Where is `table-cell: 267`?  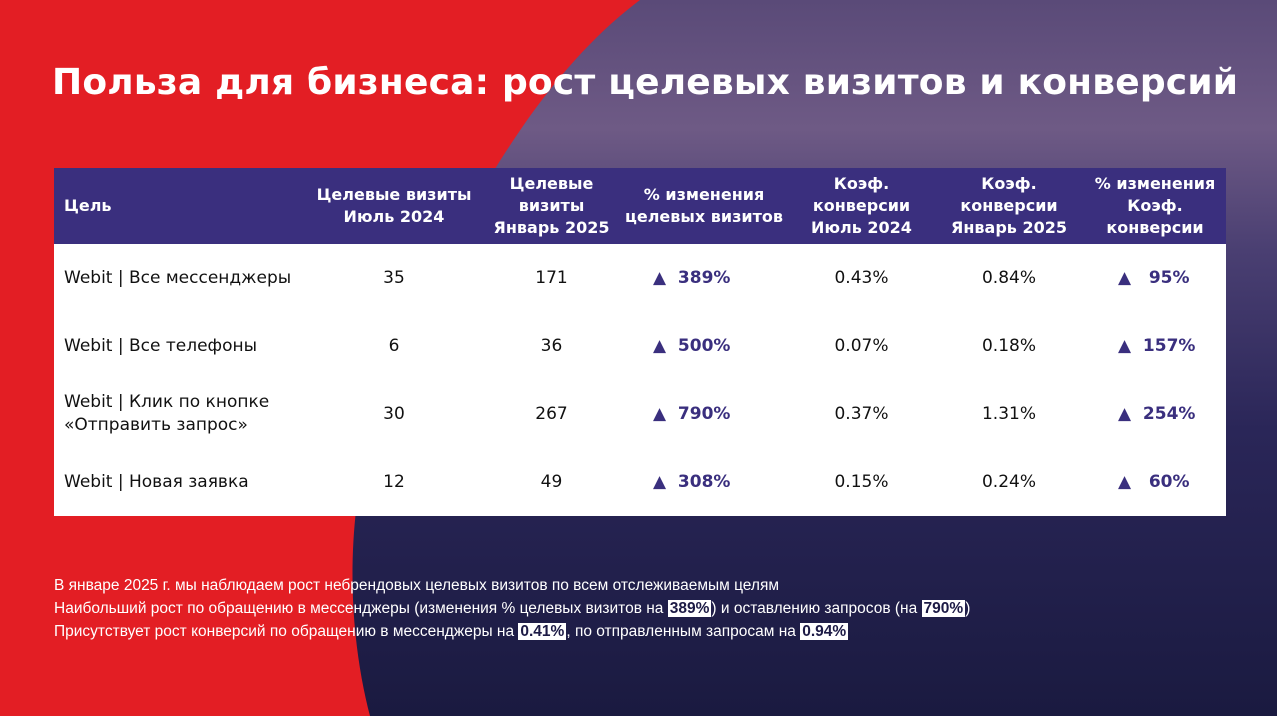 table-cell: 267 is located at coordinates (551, 413).